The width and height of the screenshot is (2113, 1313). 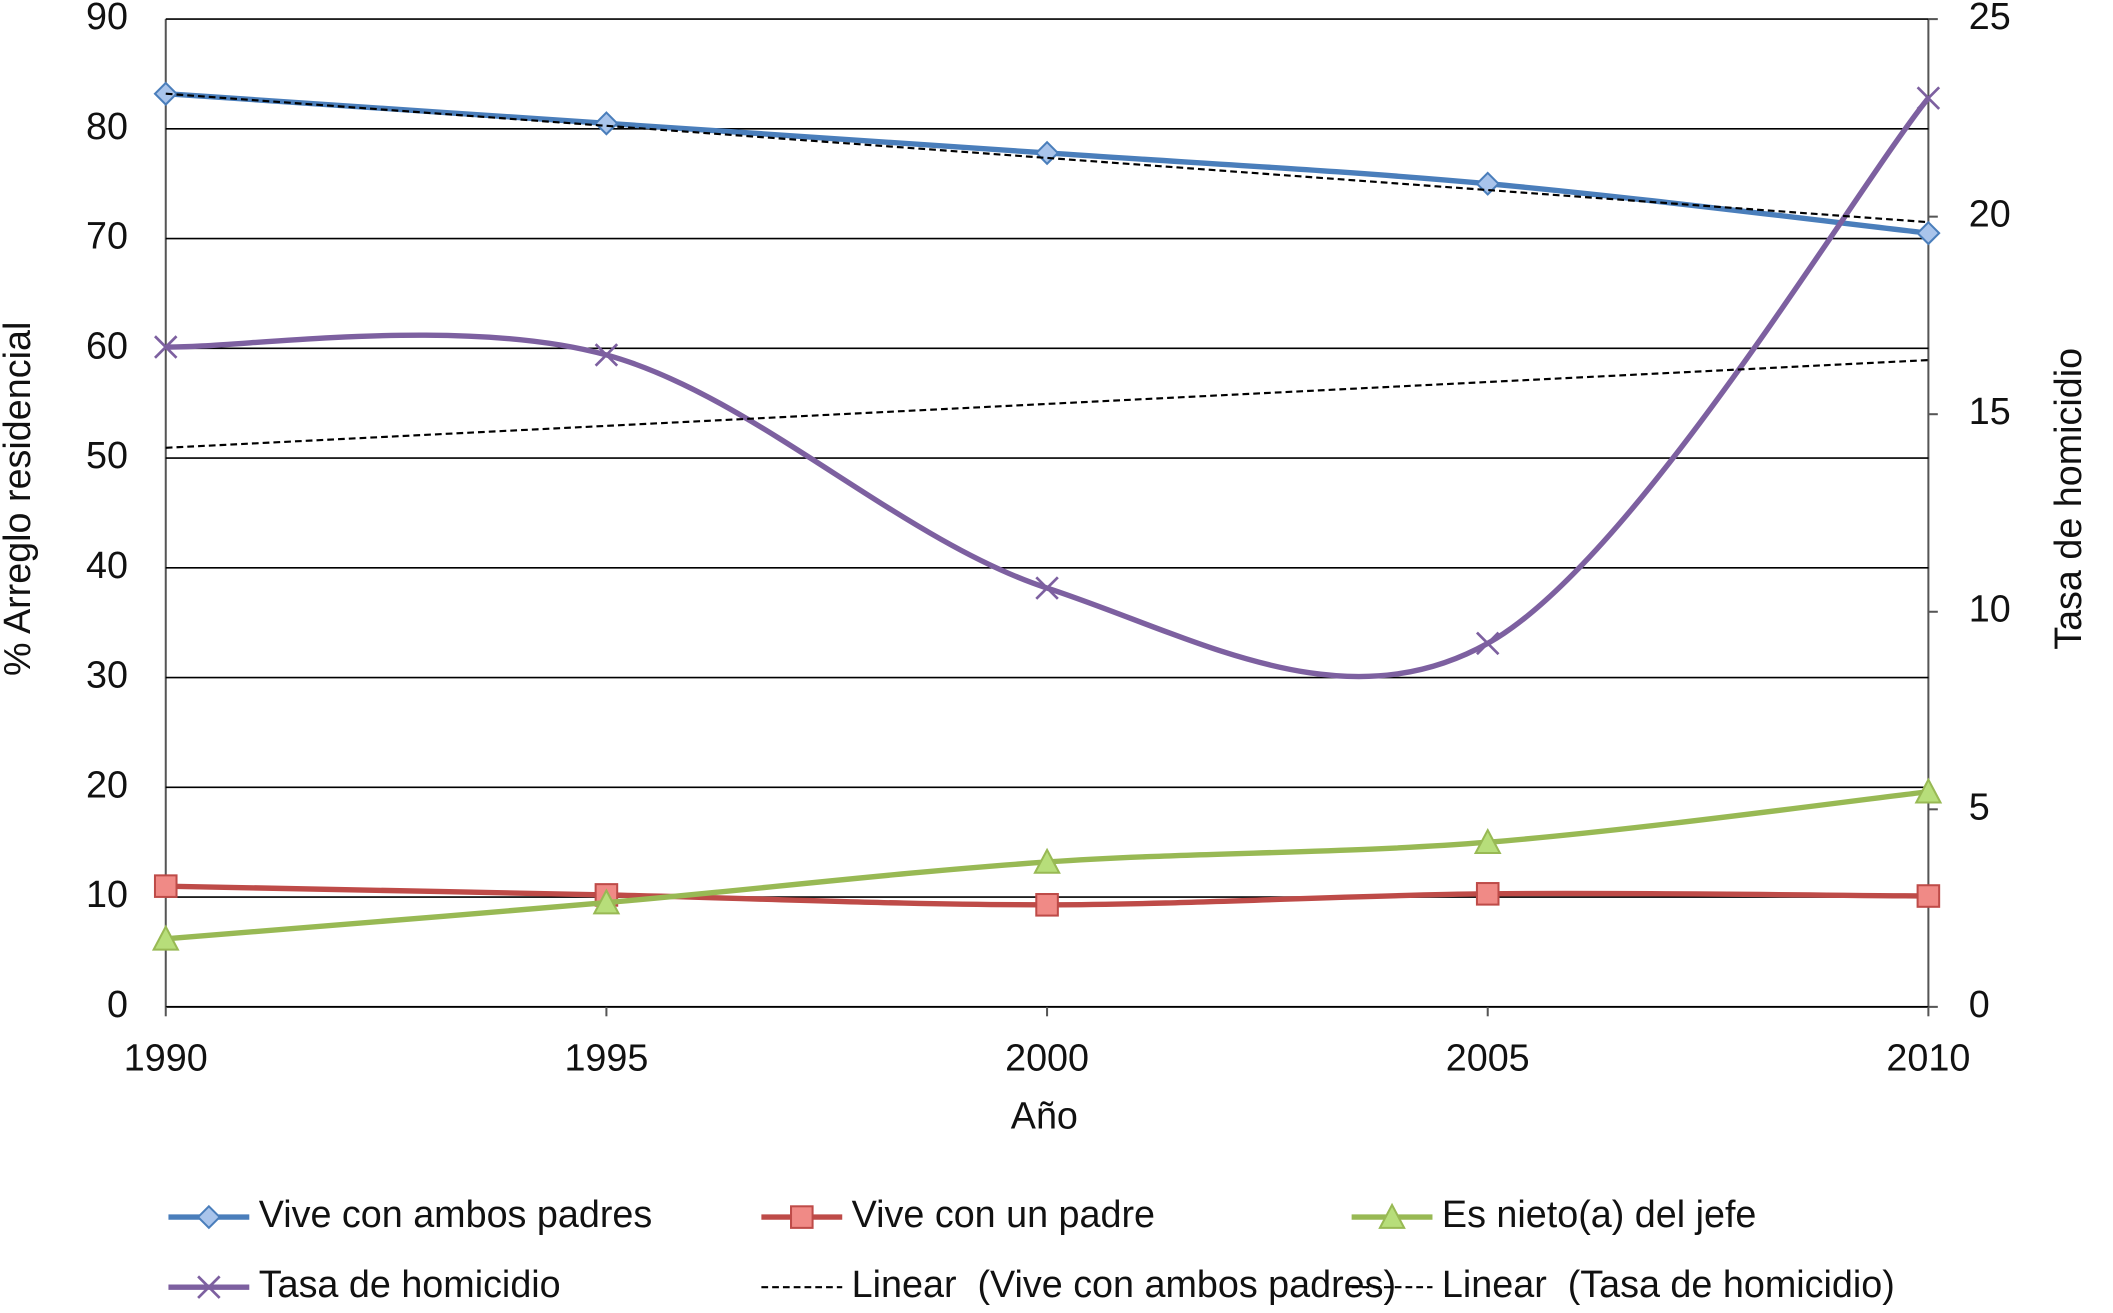 What do you see at coordinates (456, 1214) in the screenshot?
I see `legend-label: Vive con ambos padres` at bounding box center [456, 1214].